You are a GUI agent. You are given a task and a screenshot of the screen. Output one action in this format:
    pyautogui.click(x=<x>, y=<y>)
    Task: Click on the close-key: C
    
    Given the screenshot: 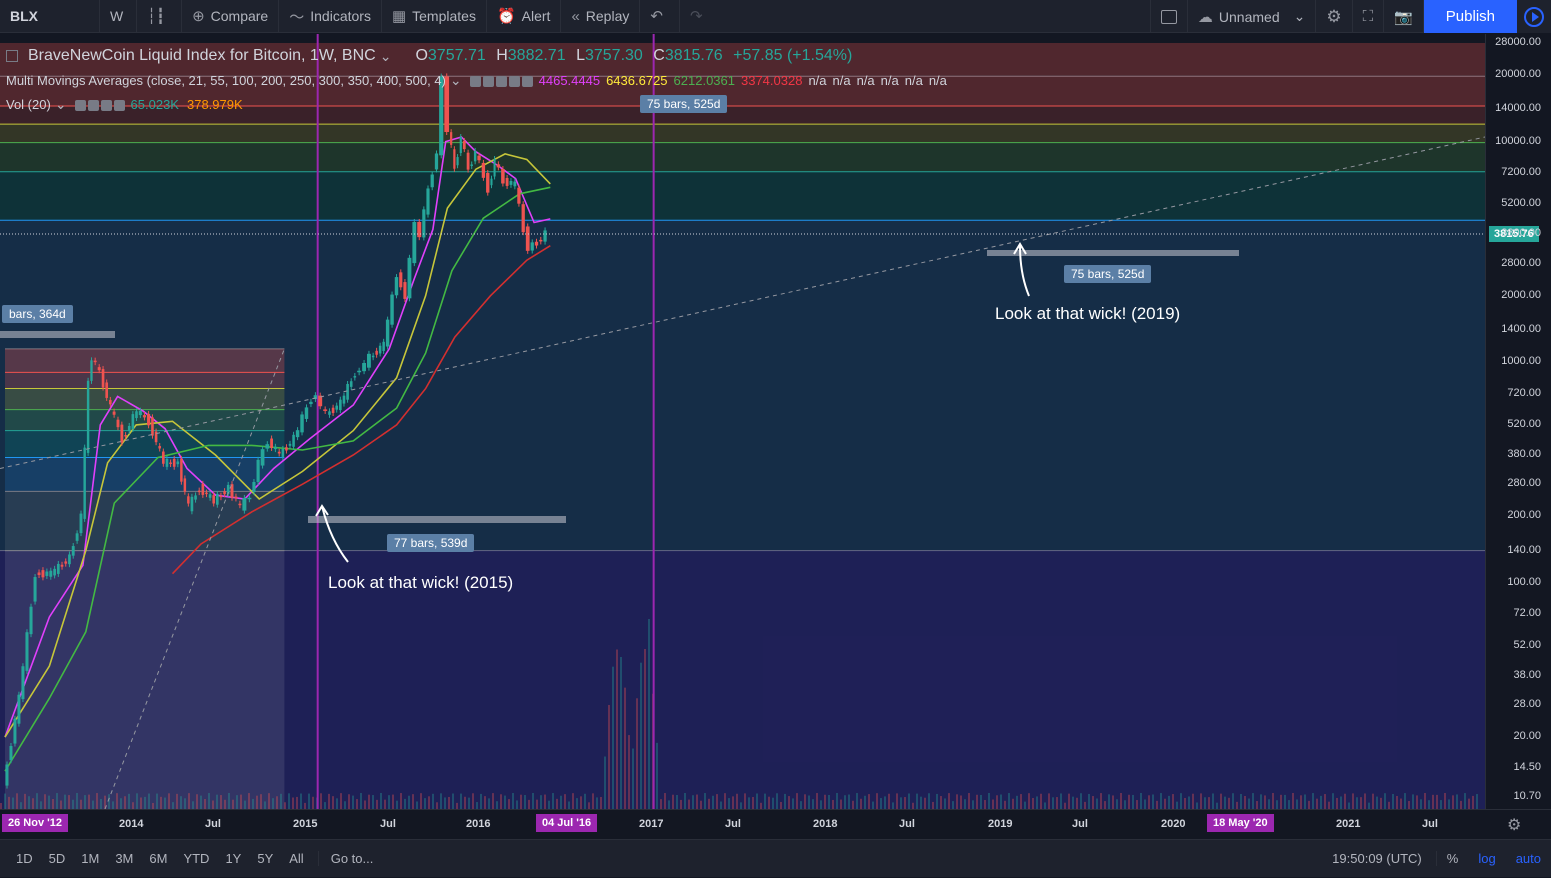 What is the action you would take?
    pyautogui.click(x=659, y=55)
    